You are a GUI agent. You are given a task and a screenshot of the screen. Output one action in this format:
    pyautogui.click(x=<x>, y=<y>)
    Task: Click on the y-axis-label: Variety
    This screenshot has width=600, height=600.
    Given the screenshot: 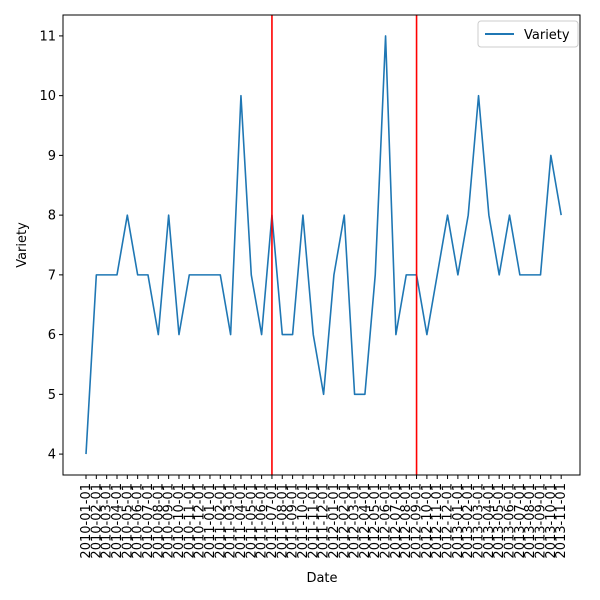 What is the action you would take?
    pyautogui.click(x=22, y=245)
    